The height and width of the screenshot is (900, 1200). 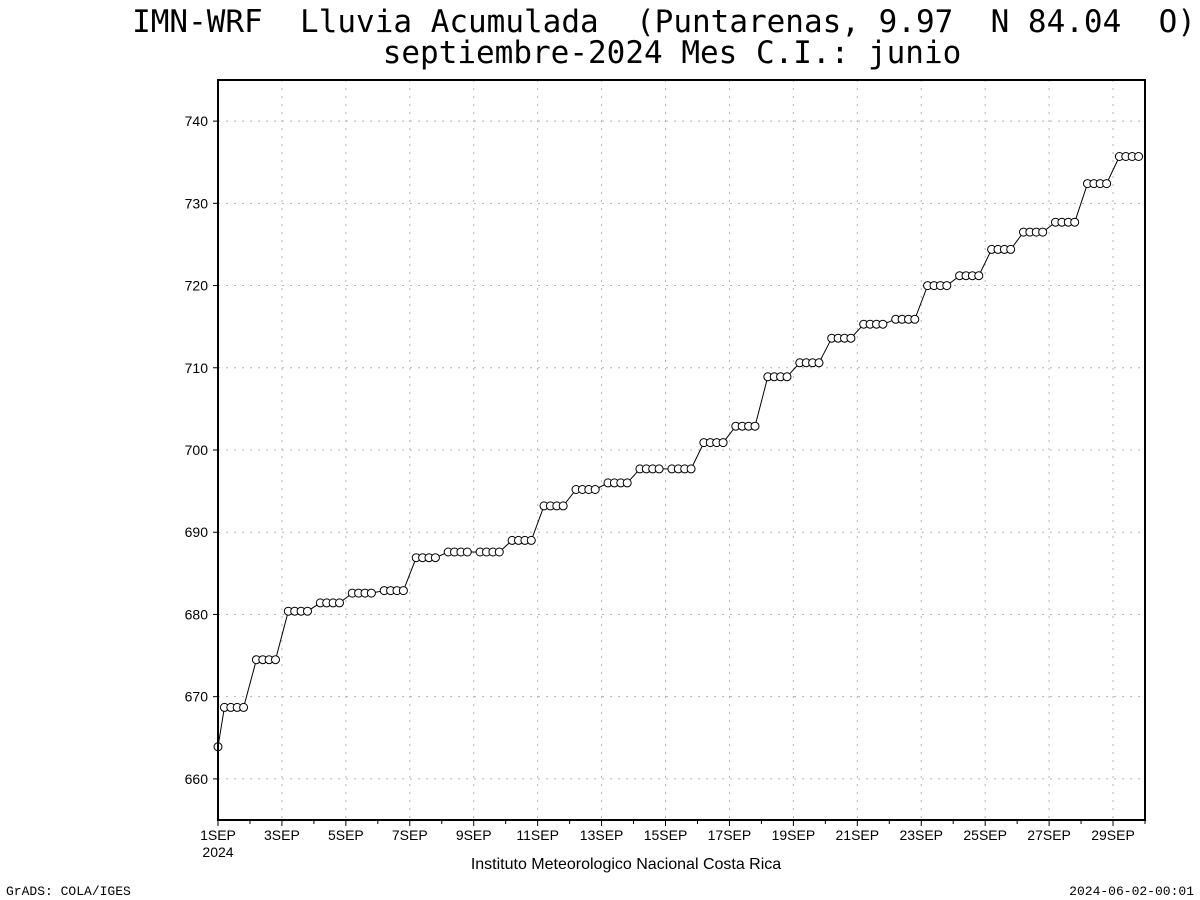 I want to click on y-tick-label: 670, so click(x=197, y=697).